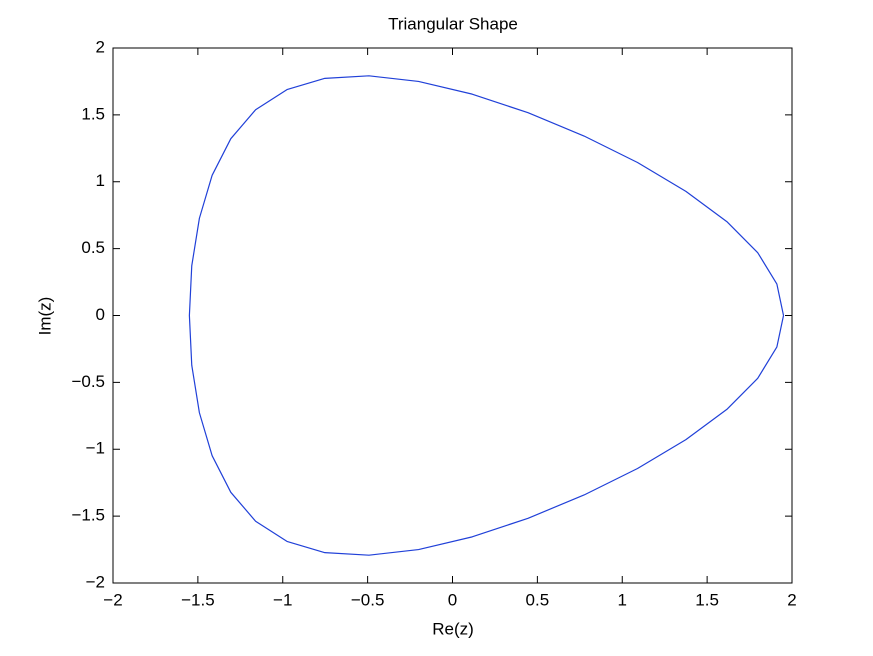 Image resolution: width=873 pixels, height=656 pixels. I want to click on x-tick-label: 1, so click(622, 599).